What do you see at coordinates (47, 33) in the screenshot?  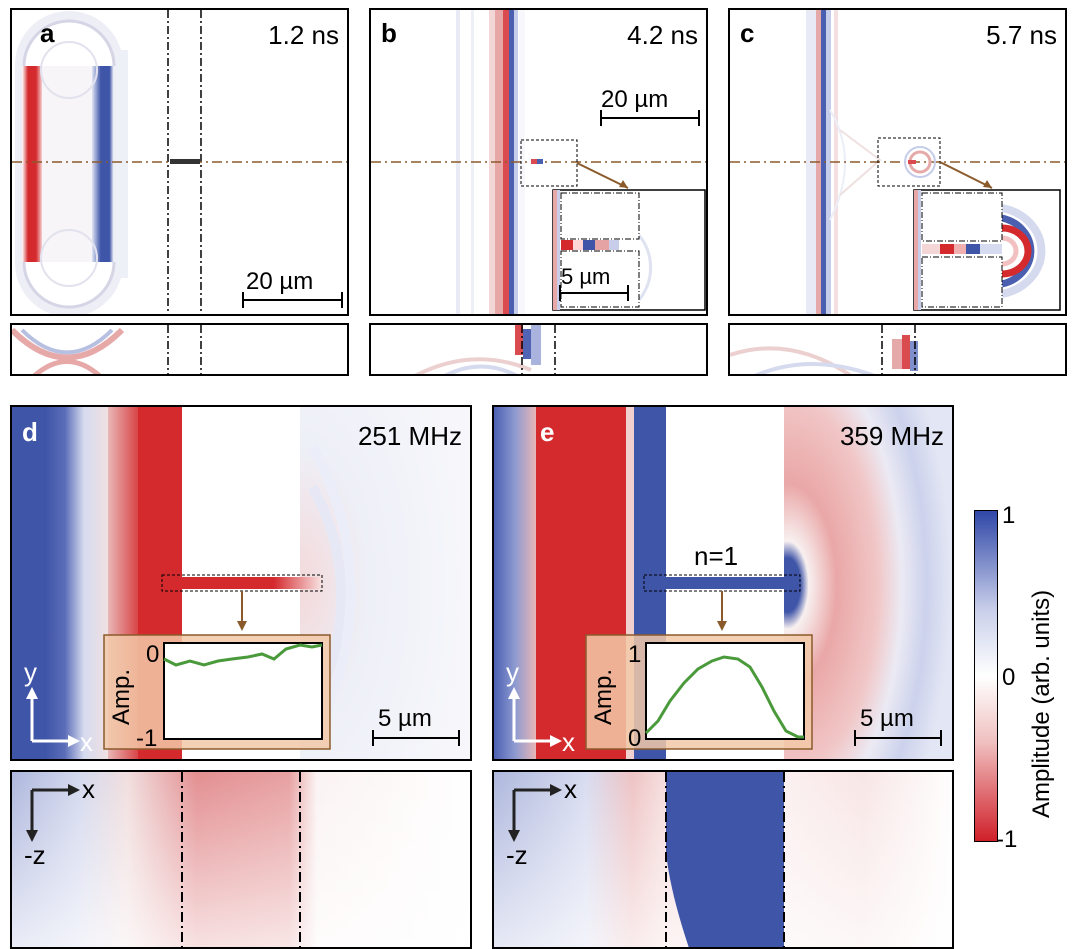 I see `panel-a-label: a` at bounding box center [47, 33].